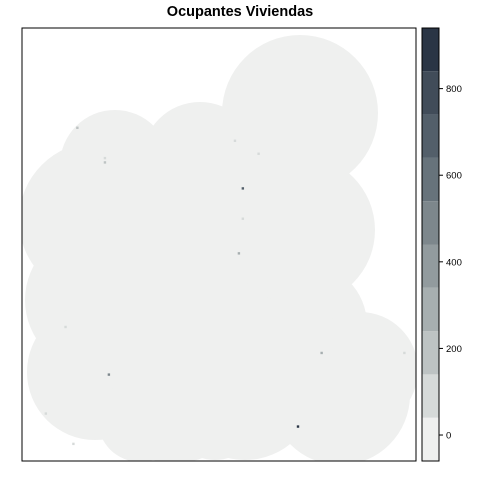  I want to click on colorbar-frame, so click(430, 244).